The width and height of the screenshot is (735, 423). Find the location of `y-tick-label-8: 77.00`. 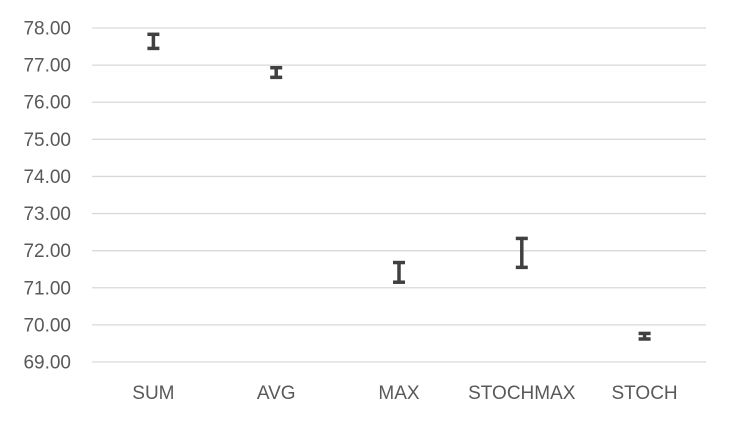

y-tick-label-8: 77.00 is located at coordinates (47, 66).